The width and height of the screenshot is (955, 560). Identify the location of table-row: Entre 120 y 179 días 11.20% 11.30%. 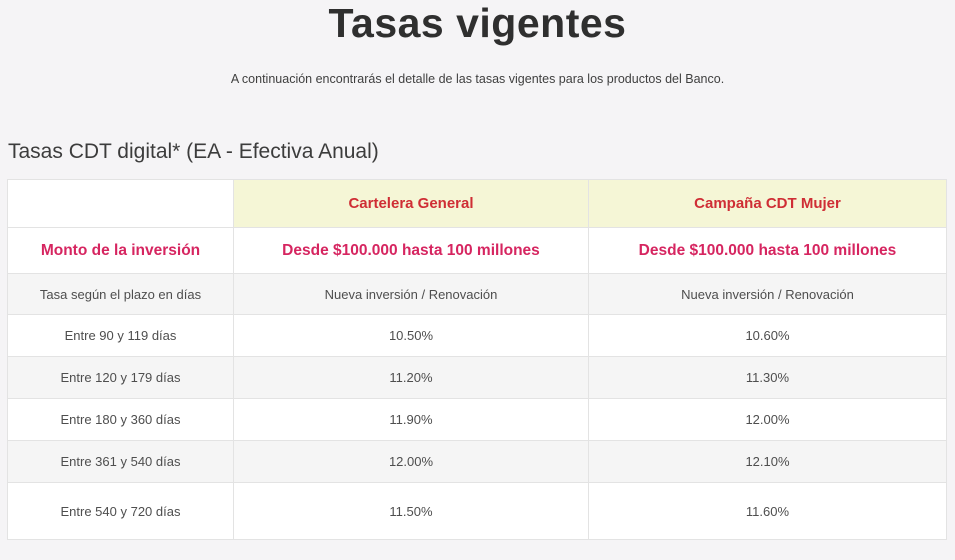
(477, 377).